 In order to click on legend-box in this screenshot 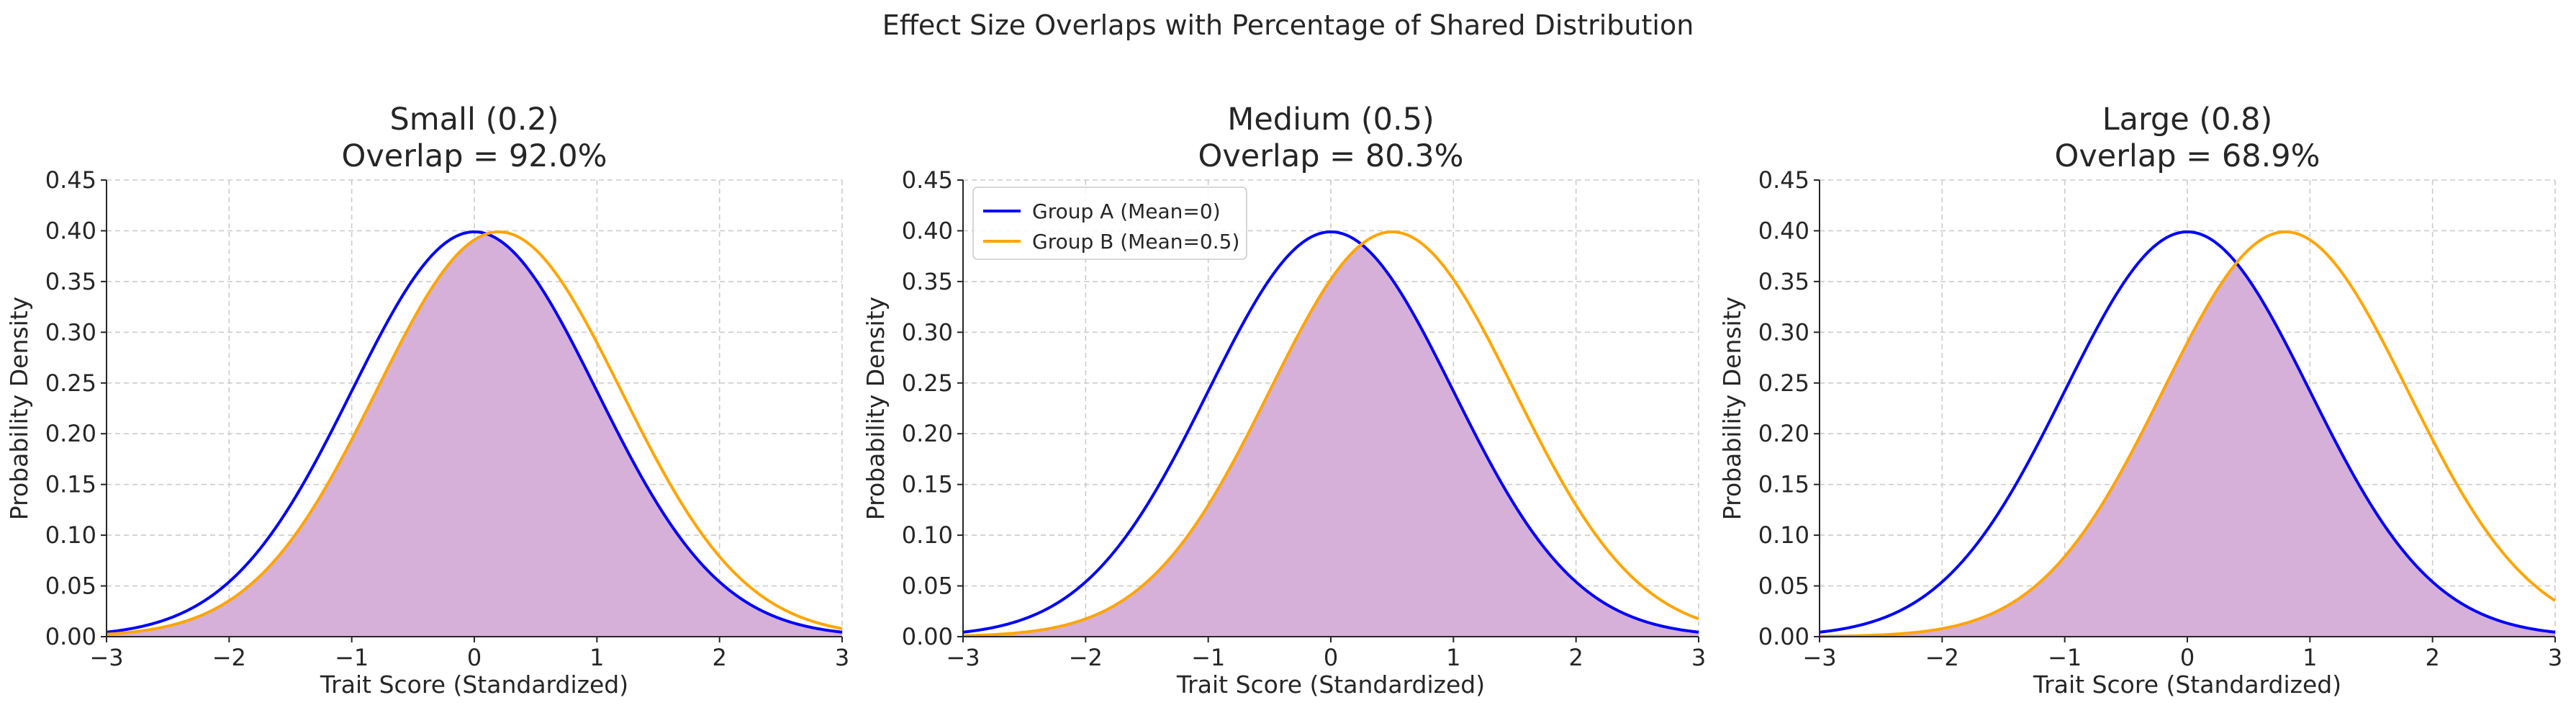, I will do `click(1109, 223)`.